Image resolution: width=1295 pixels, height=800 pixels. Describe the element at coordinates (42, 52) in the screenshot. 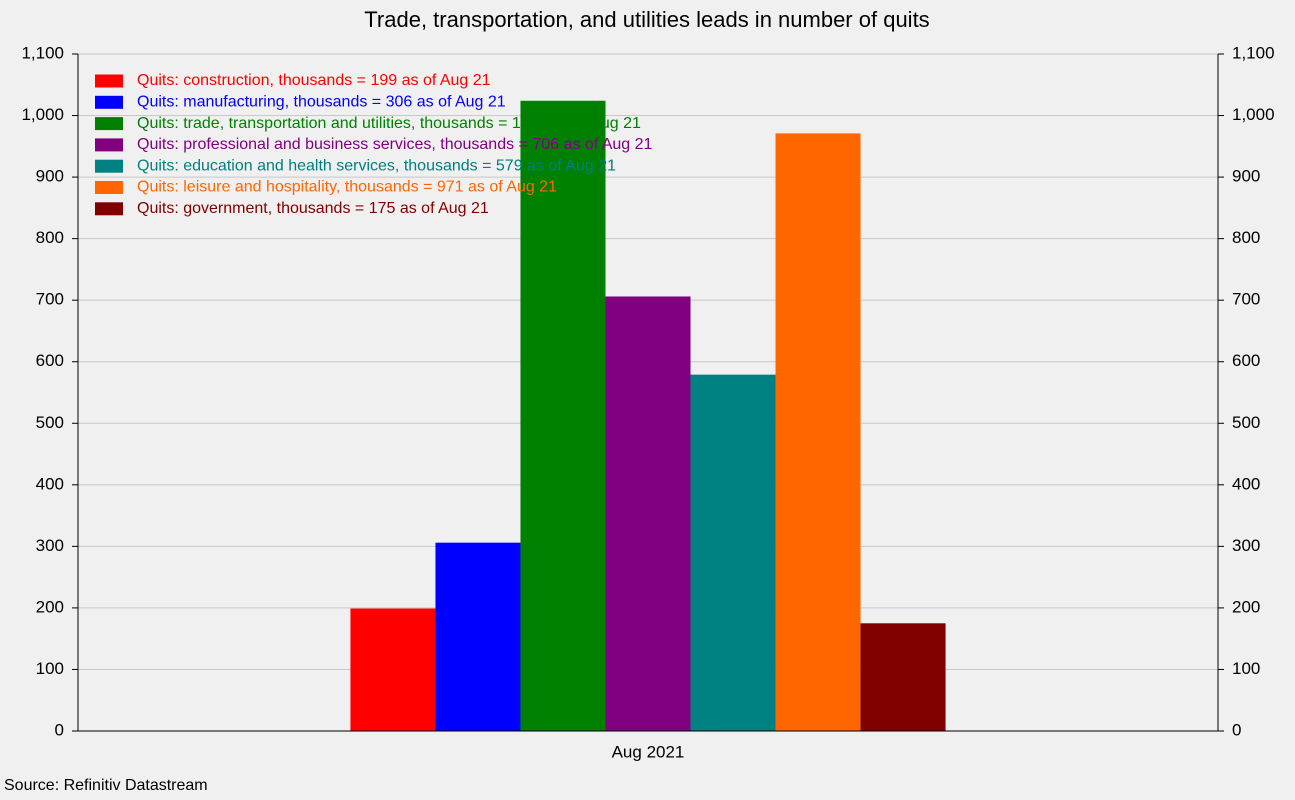

I see `y-tick-label: 1,100` at that location.